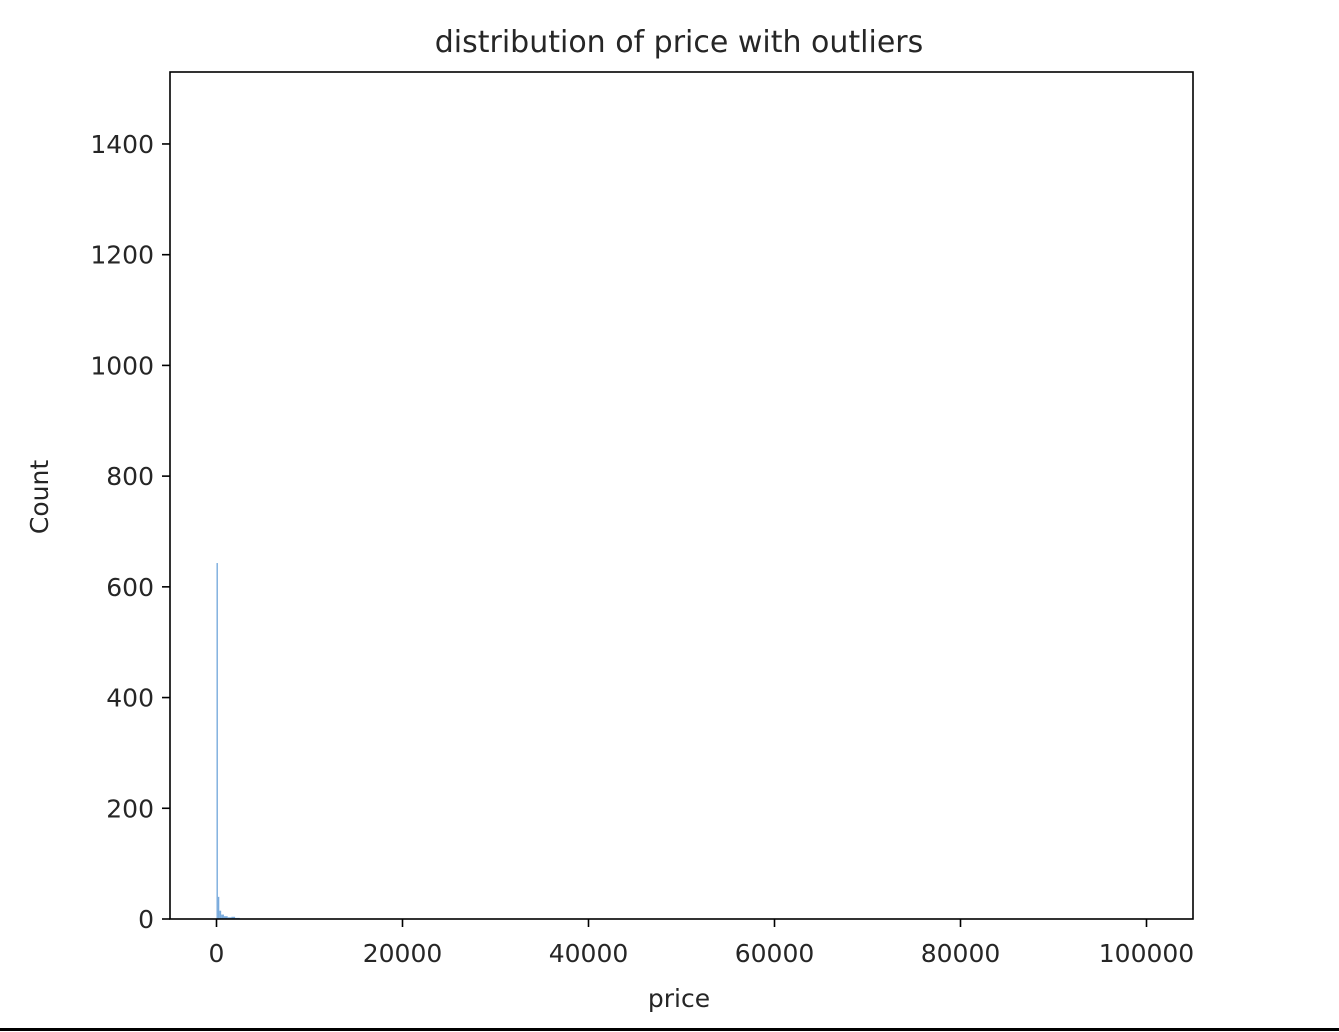 This screenshot has width=1339, height=1032. Describe the element at coordinates (701, 943) in the screenshot. I see `x-axis-ticks: 0 20000 40000 60000 80000 100000` at that location.